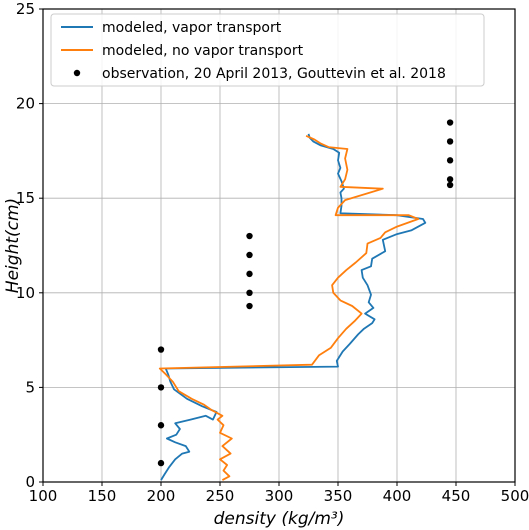 This screenshot has height=530, width=529. I want to click on y-tick-label: 5, so click(30, 387).